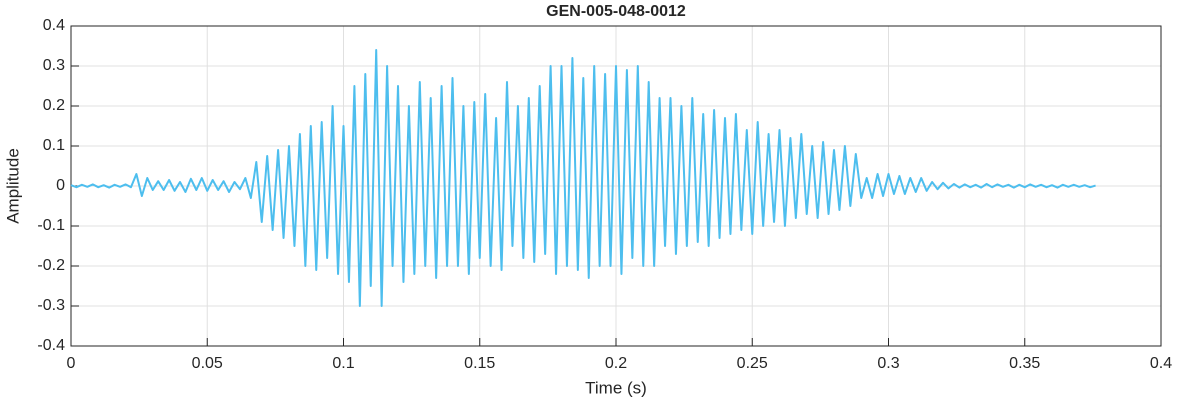 The width and height of the screenshot is (1177, 404). I want to click on x-tick-label: 0.15, so click(479, 363).